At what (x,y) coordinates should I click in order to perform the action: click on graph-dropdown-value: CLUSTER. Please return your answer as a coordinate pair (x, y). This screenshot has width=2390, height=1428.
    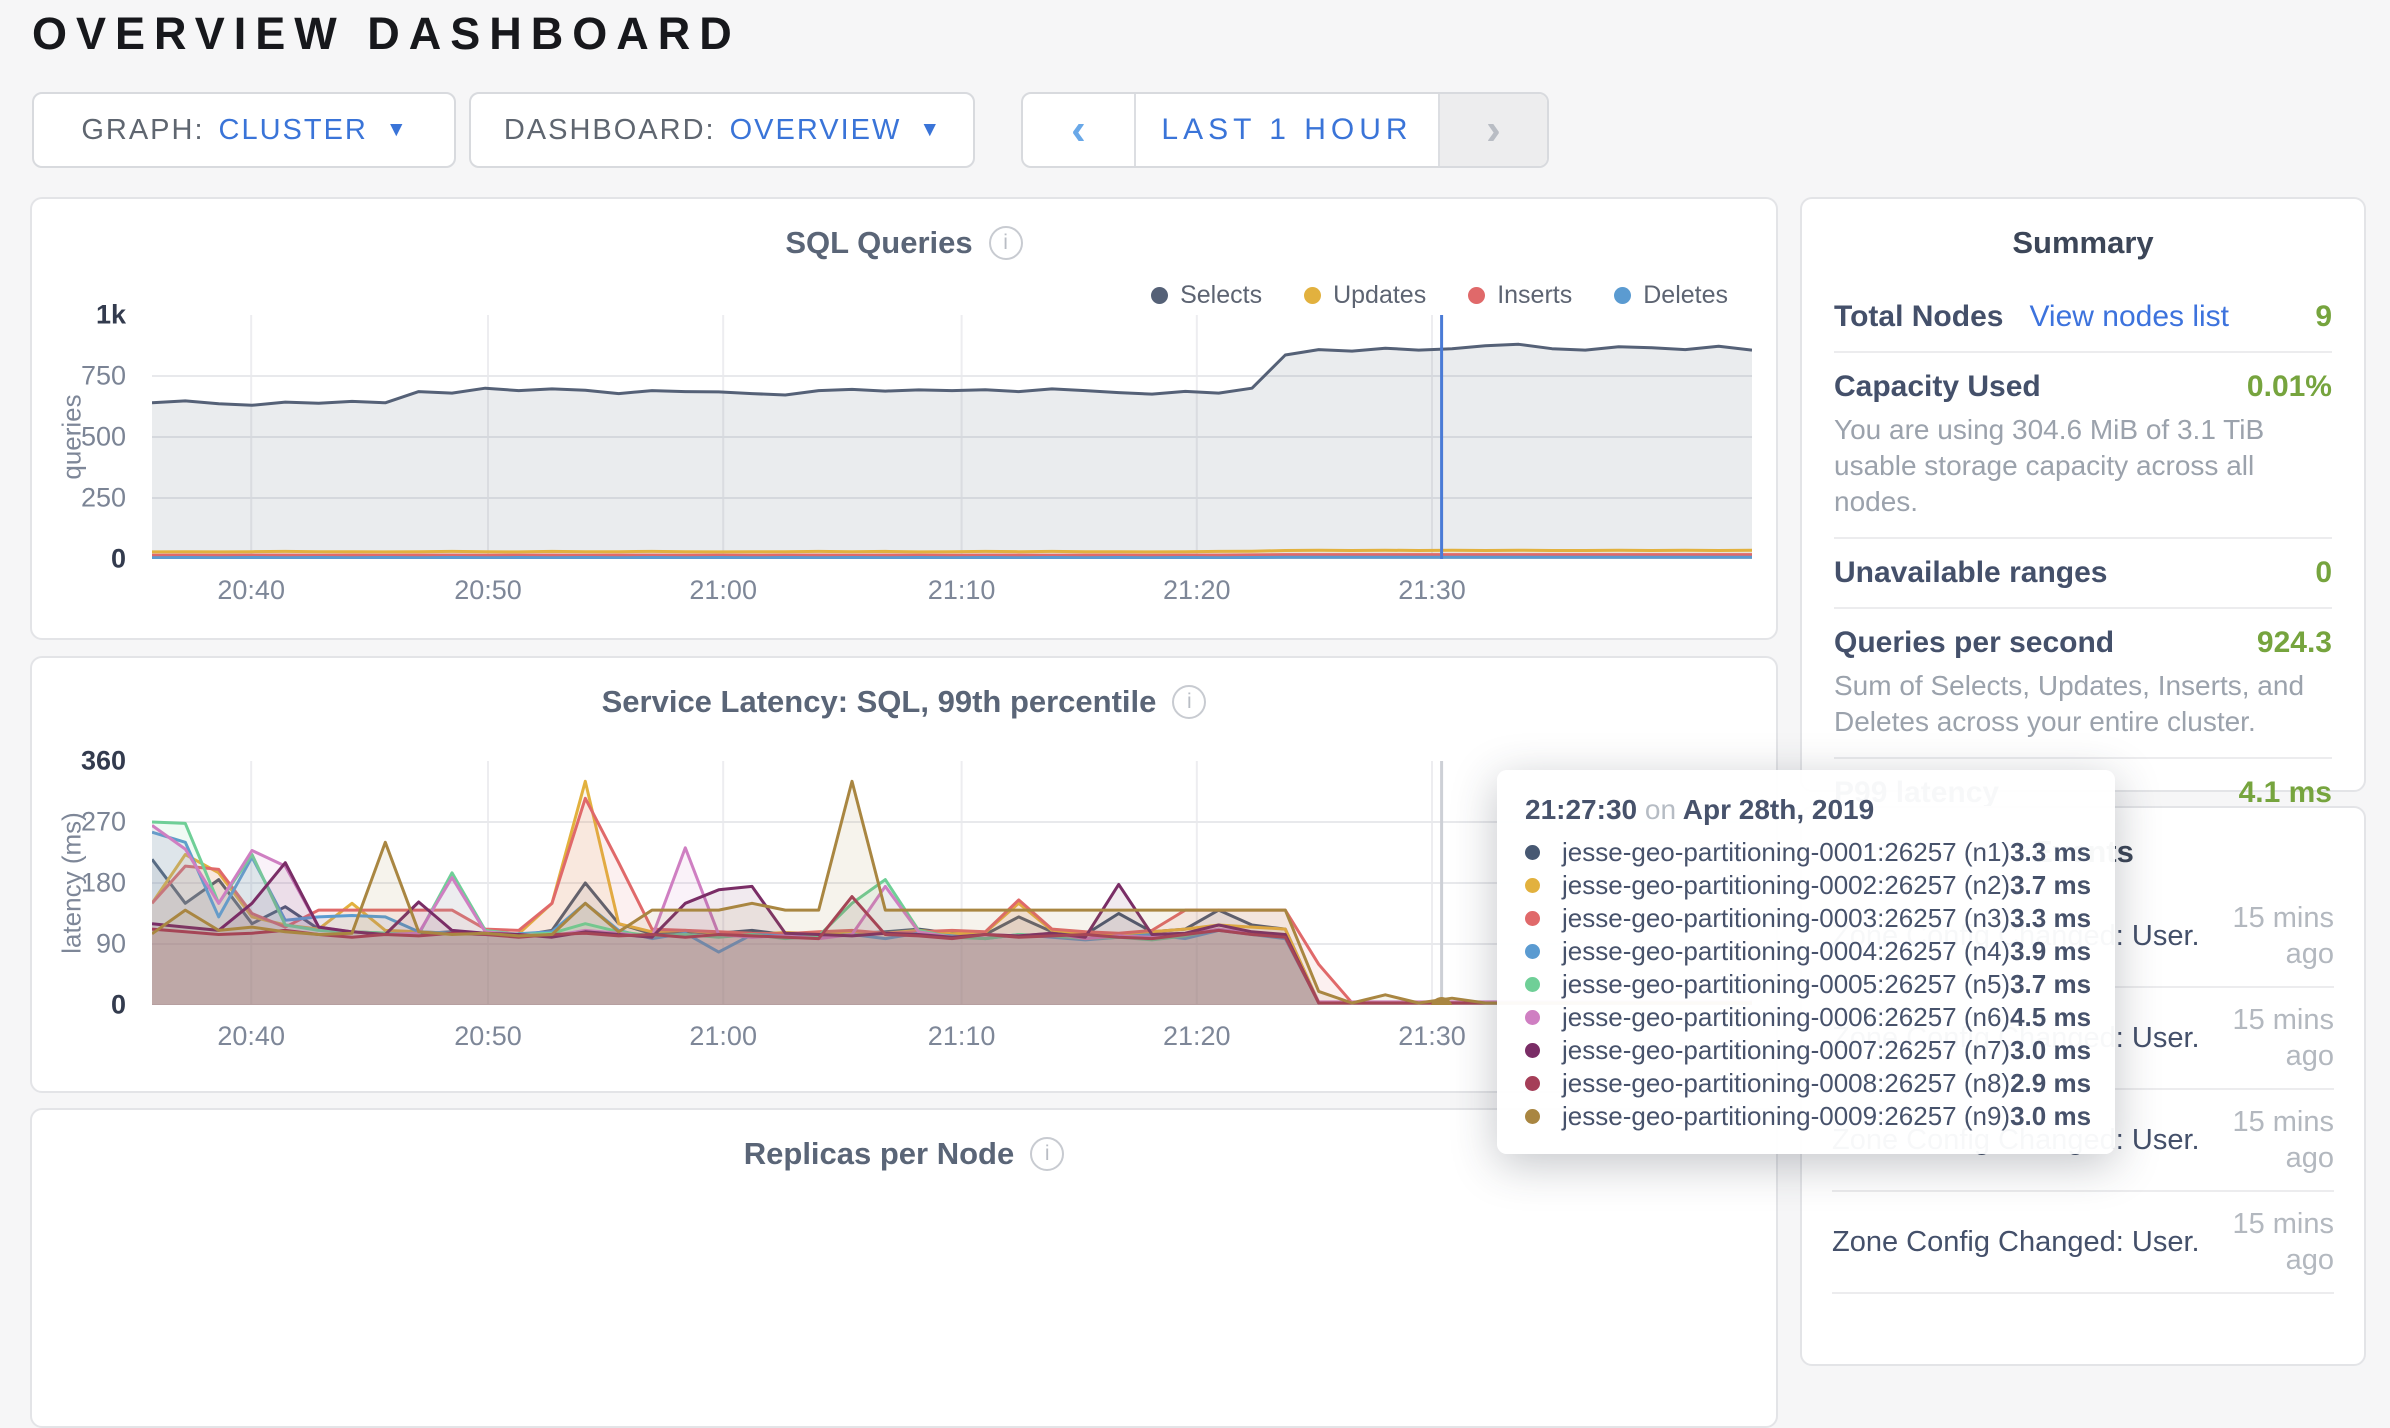
    Looking at the image, I should click on (293, 129).